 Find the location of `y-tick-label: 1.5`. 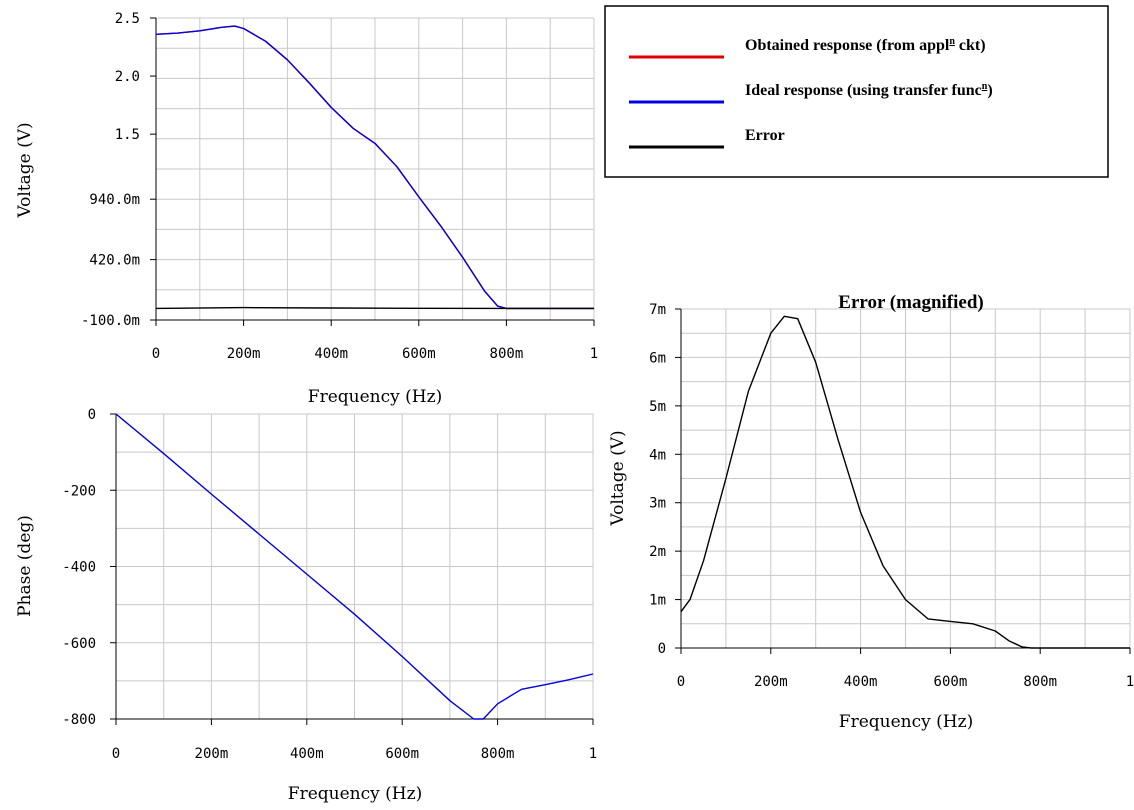

y-tick-label: 1.5 is located at coordinates (127, 135).